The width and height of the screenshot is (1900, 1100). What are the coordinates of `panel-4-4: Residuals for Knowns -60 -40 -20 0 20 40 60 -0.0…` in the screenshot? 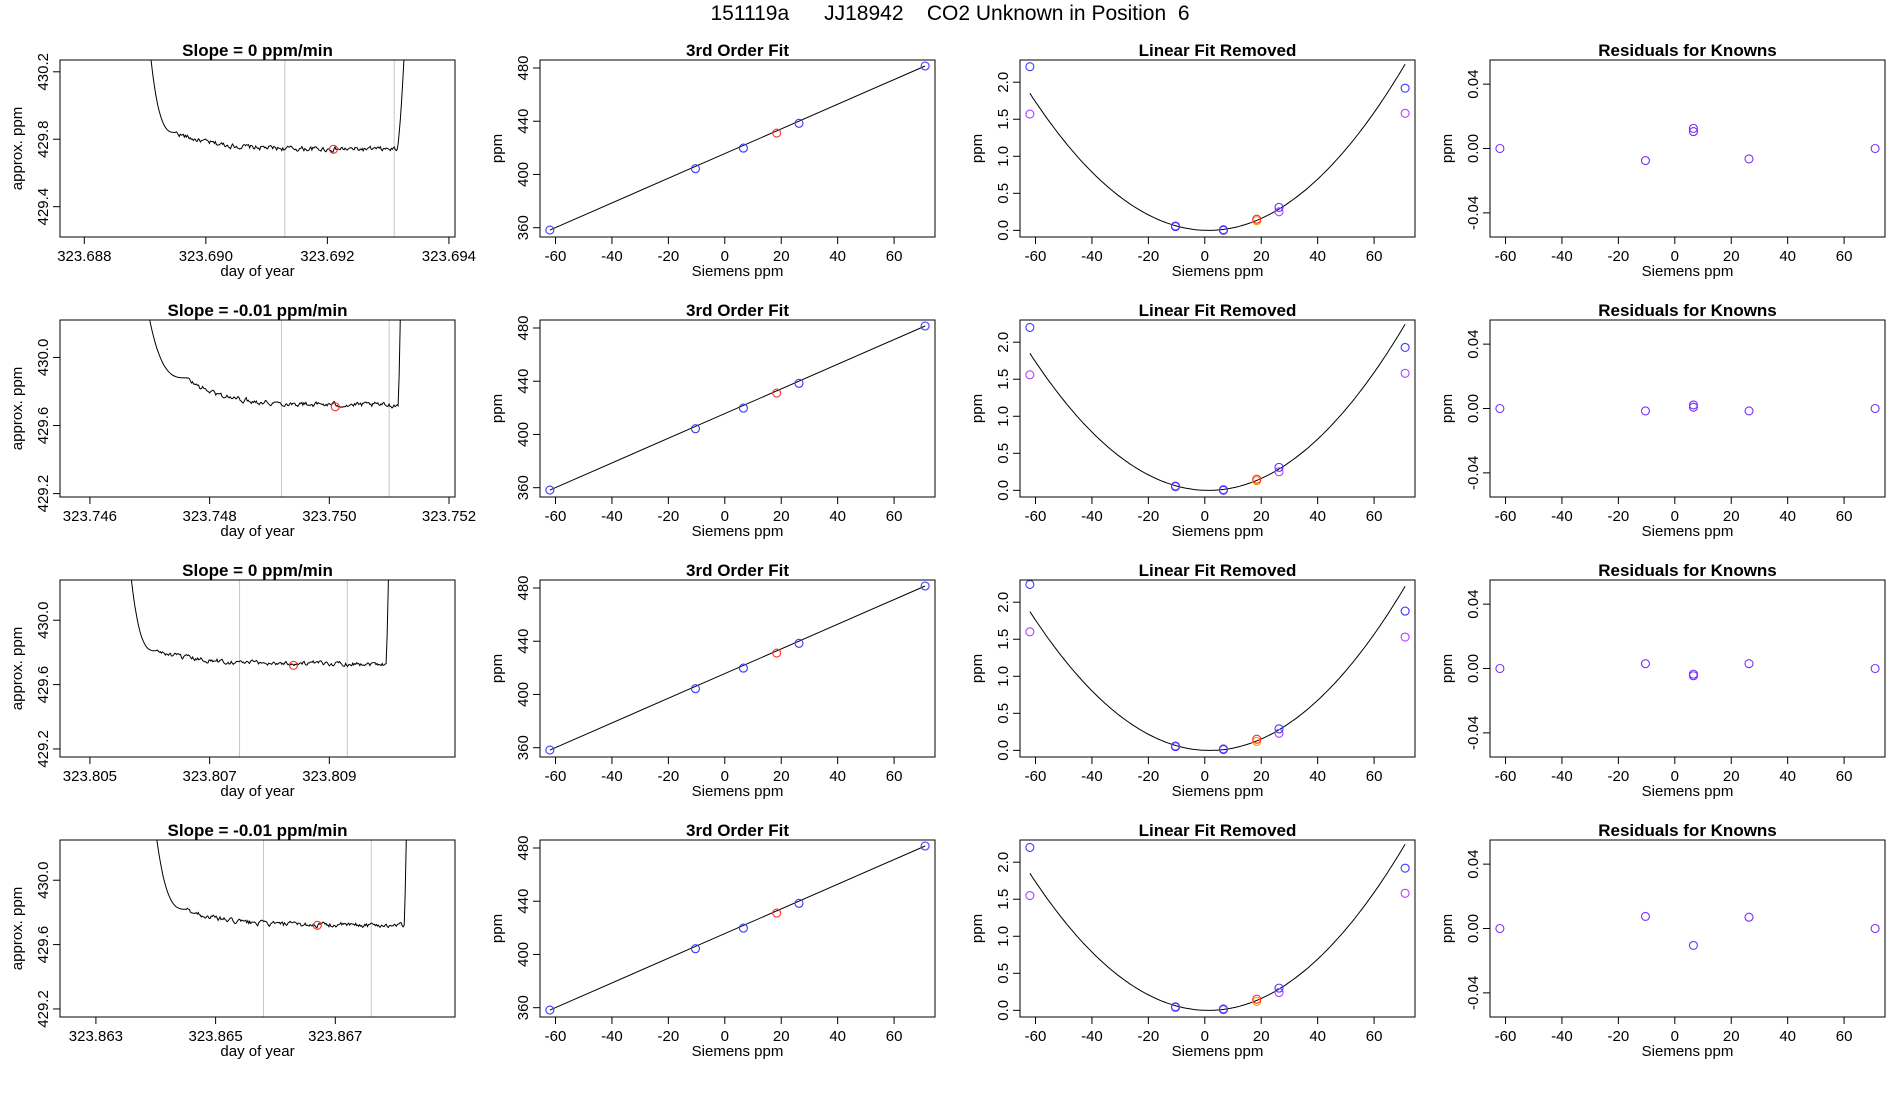 It's located at (1662, 940).